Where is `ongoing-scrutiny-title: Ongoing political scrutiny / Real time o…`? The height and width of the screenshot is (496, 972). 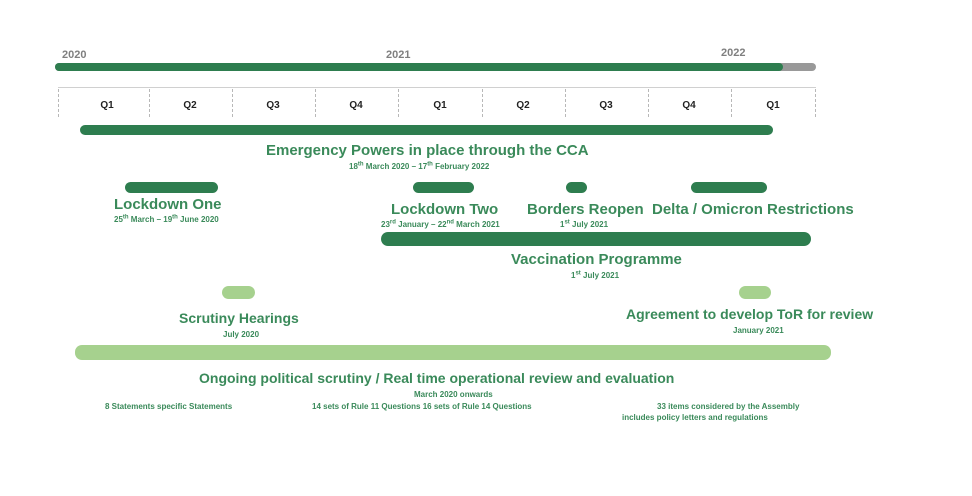
ongoing-scrutiny-title: Ongoing political scrutiny / Real time o… is located at coordinates (437, 378).